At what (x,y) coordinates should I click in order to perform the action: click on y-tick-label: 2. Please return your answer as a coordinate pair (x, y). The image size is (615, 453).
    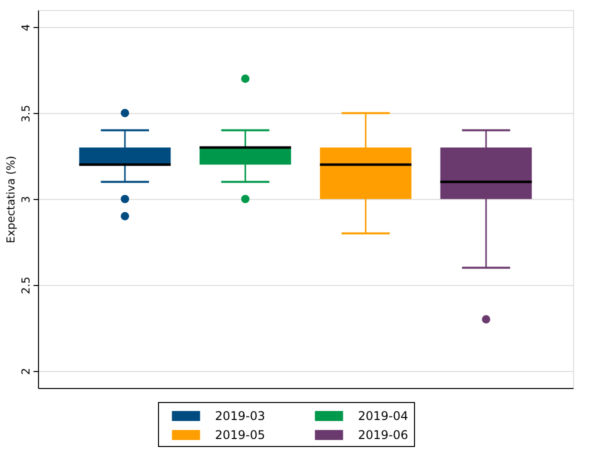
    Looking at the image, I should click on (26, 371).